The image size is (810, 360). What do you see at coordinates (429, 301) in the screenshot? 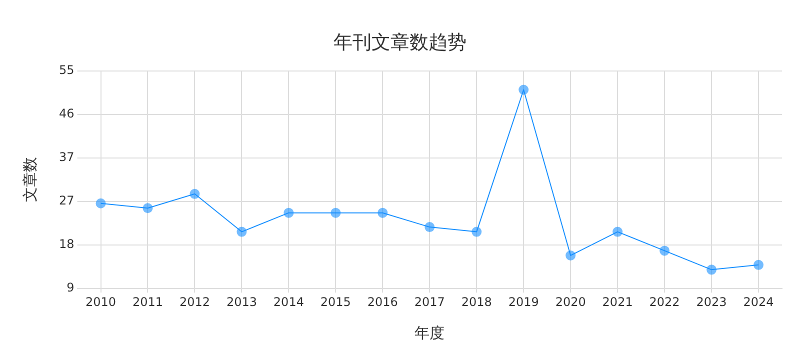
I see `x-tick-label: 2017` at bounding box center [429, 301].